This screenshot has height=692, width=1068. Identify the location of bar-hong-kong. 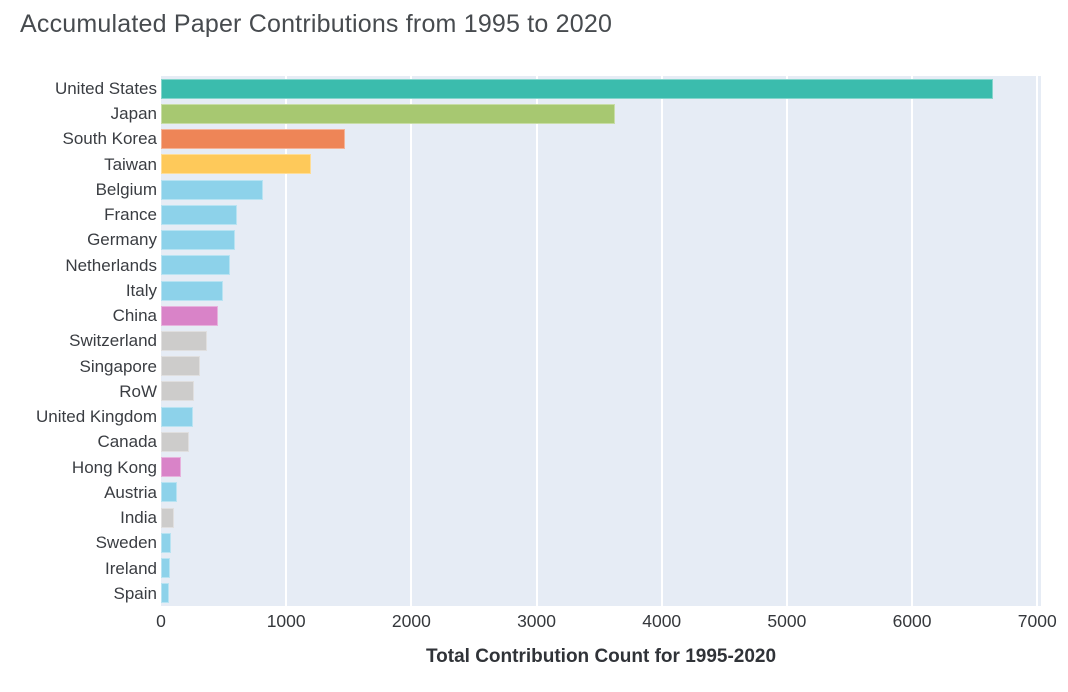
(171, 467).